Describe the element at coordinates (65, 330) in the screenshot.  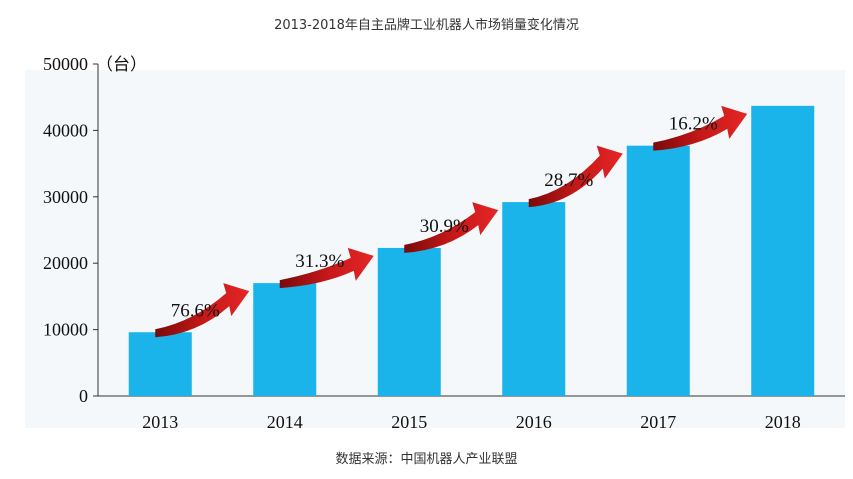
I see `y-tick-label: 10000` at that location.